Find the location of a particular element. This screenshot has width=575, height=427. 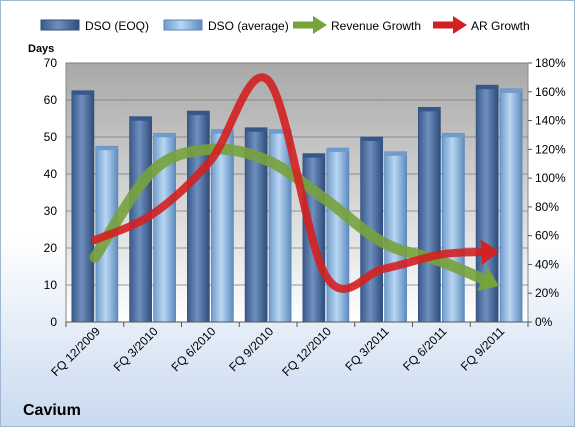

x-tick-label: FQ 12/2010 is located at coordinates (306, 351).